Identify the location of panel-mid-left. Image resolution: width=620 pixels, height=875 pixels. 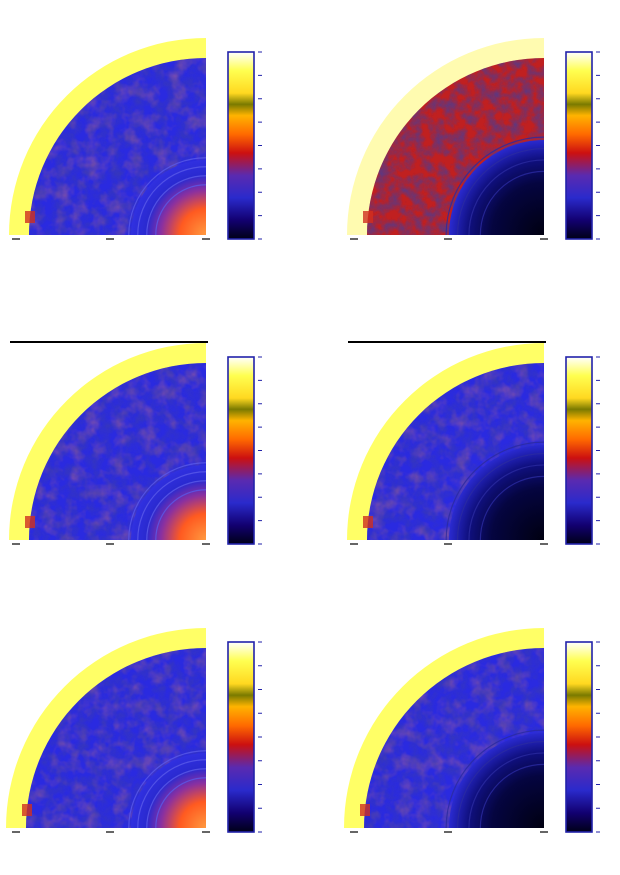
(135, 443).